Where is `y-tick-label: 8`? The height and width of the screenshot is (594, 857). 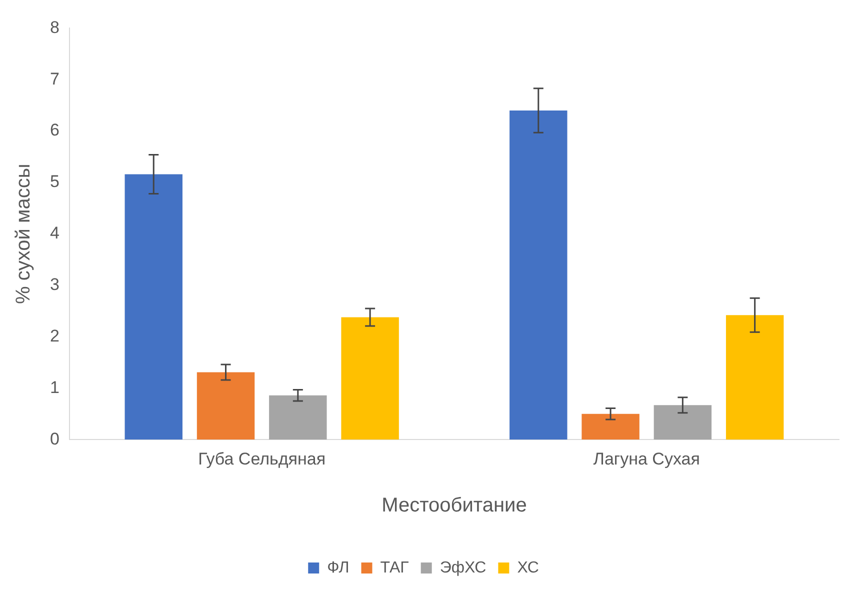 y-tick-label: 8 is located at coordinates (55, 27).